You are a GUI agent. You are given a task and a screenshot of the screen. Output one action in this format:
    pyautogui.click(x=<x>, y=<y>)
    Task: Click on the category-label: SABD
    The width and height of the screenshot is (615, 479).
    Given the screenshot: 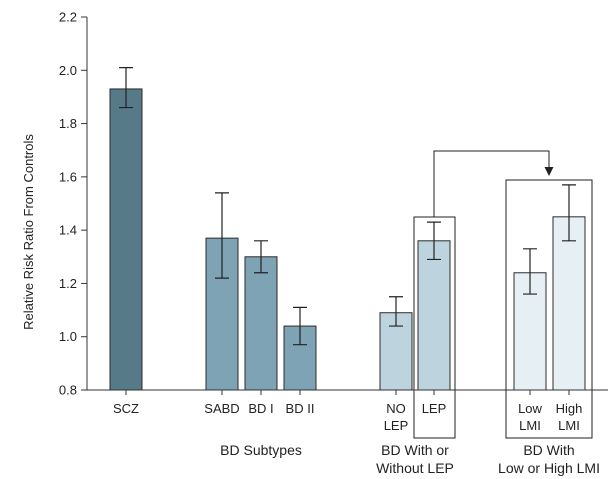 What is the action you would take?
    pyautogui.click(x=221, y=408)
    